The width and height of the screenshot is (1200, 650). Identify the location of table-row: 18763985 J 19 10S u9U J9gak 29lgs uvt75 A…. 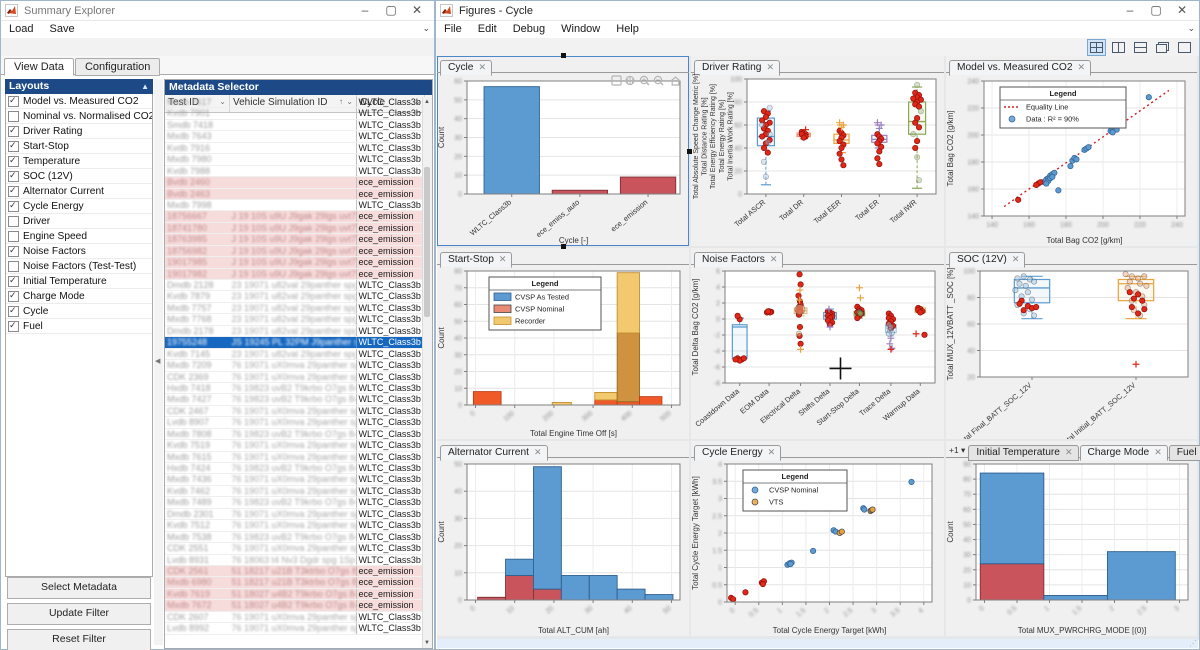
(294, 240).